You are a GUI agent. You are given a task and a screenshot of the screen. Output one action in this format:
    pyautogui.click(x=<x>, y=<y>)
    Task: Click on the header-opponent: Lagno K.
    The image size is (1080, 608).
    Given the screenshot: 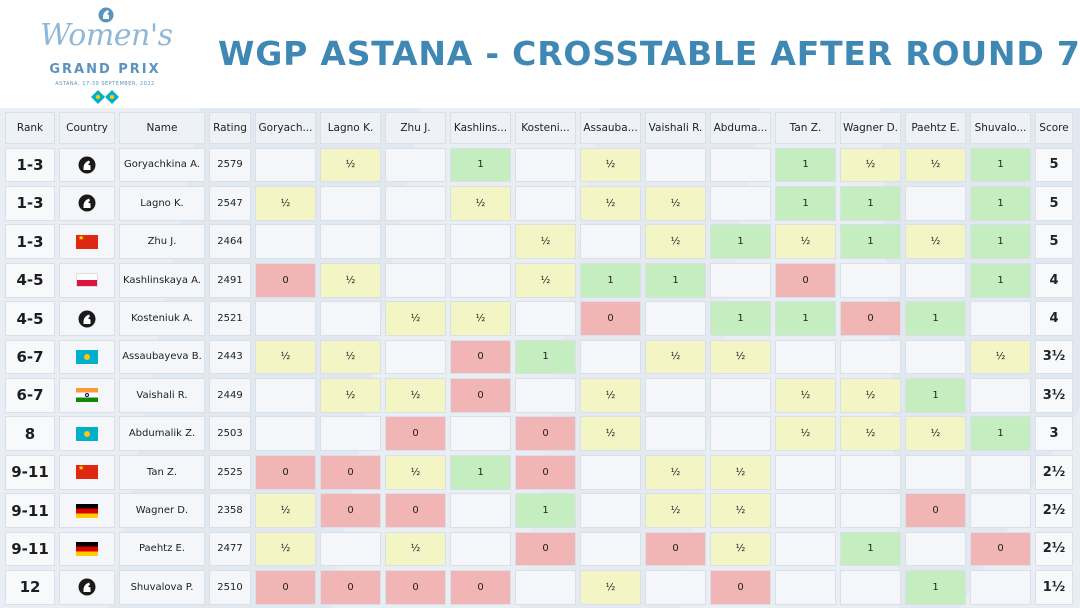 What is the action you would take?
    pyautogui.click(x=350, y=128)
    